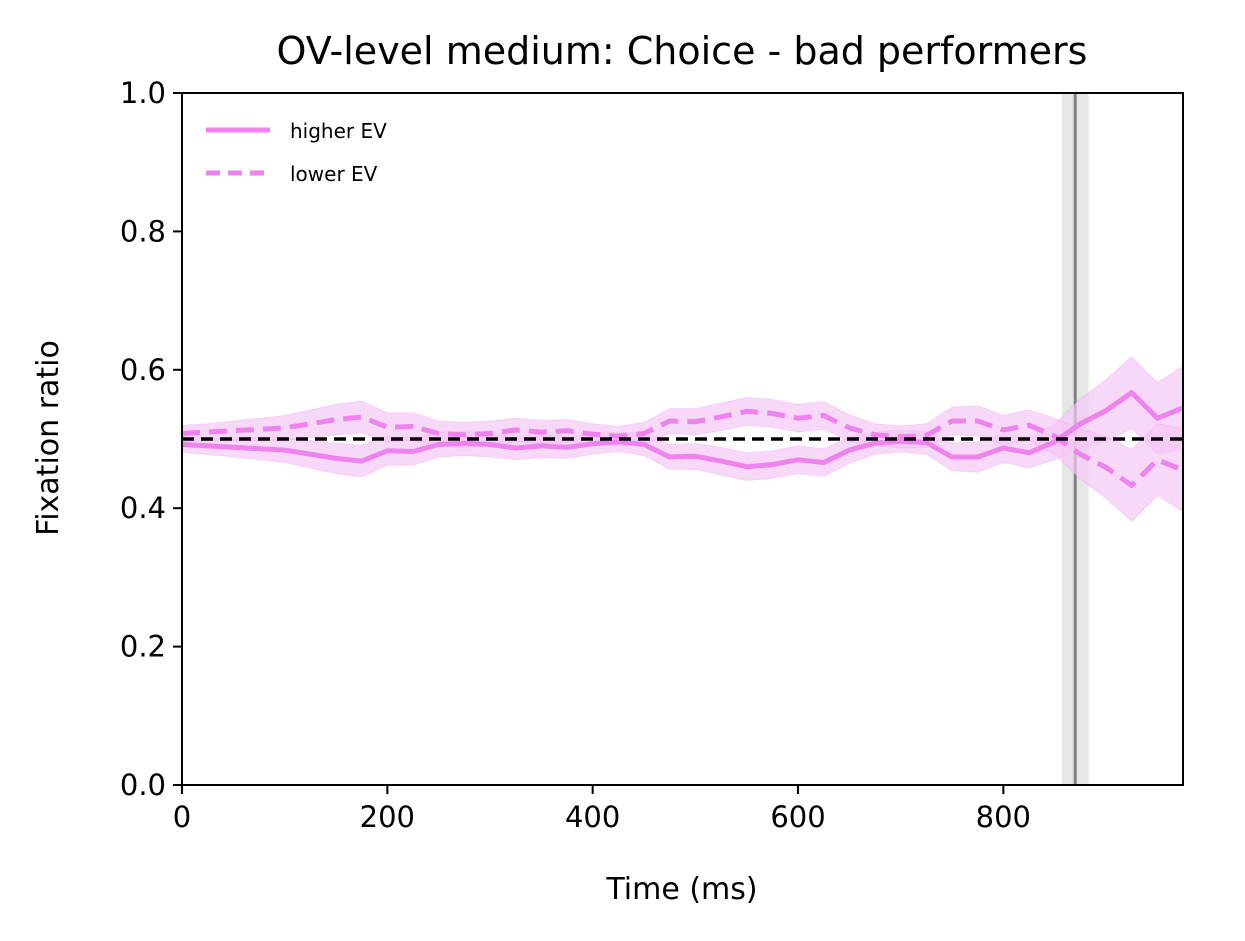 Image resolution: width=1245 pixels, height=941 pixels. What do you see at coordinates (151, 439) in the screenshot?
I see `y-axis-ticks: 0.0 0.2 0.4 0.6 0.8 1.0` at bounding box center [151, 439].